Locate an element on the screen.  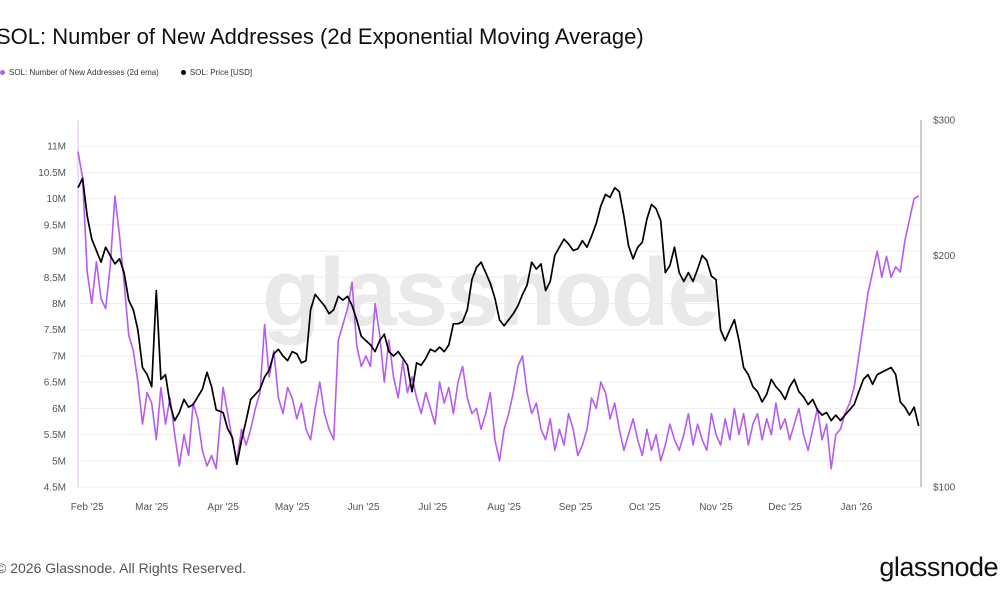
legend-swatch-price is located at coordinates (183, 72).